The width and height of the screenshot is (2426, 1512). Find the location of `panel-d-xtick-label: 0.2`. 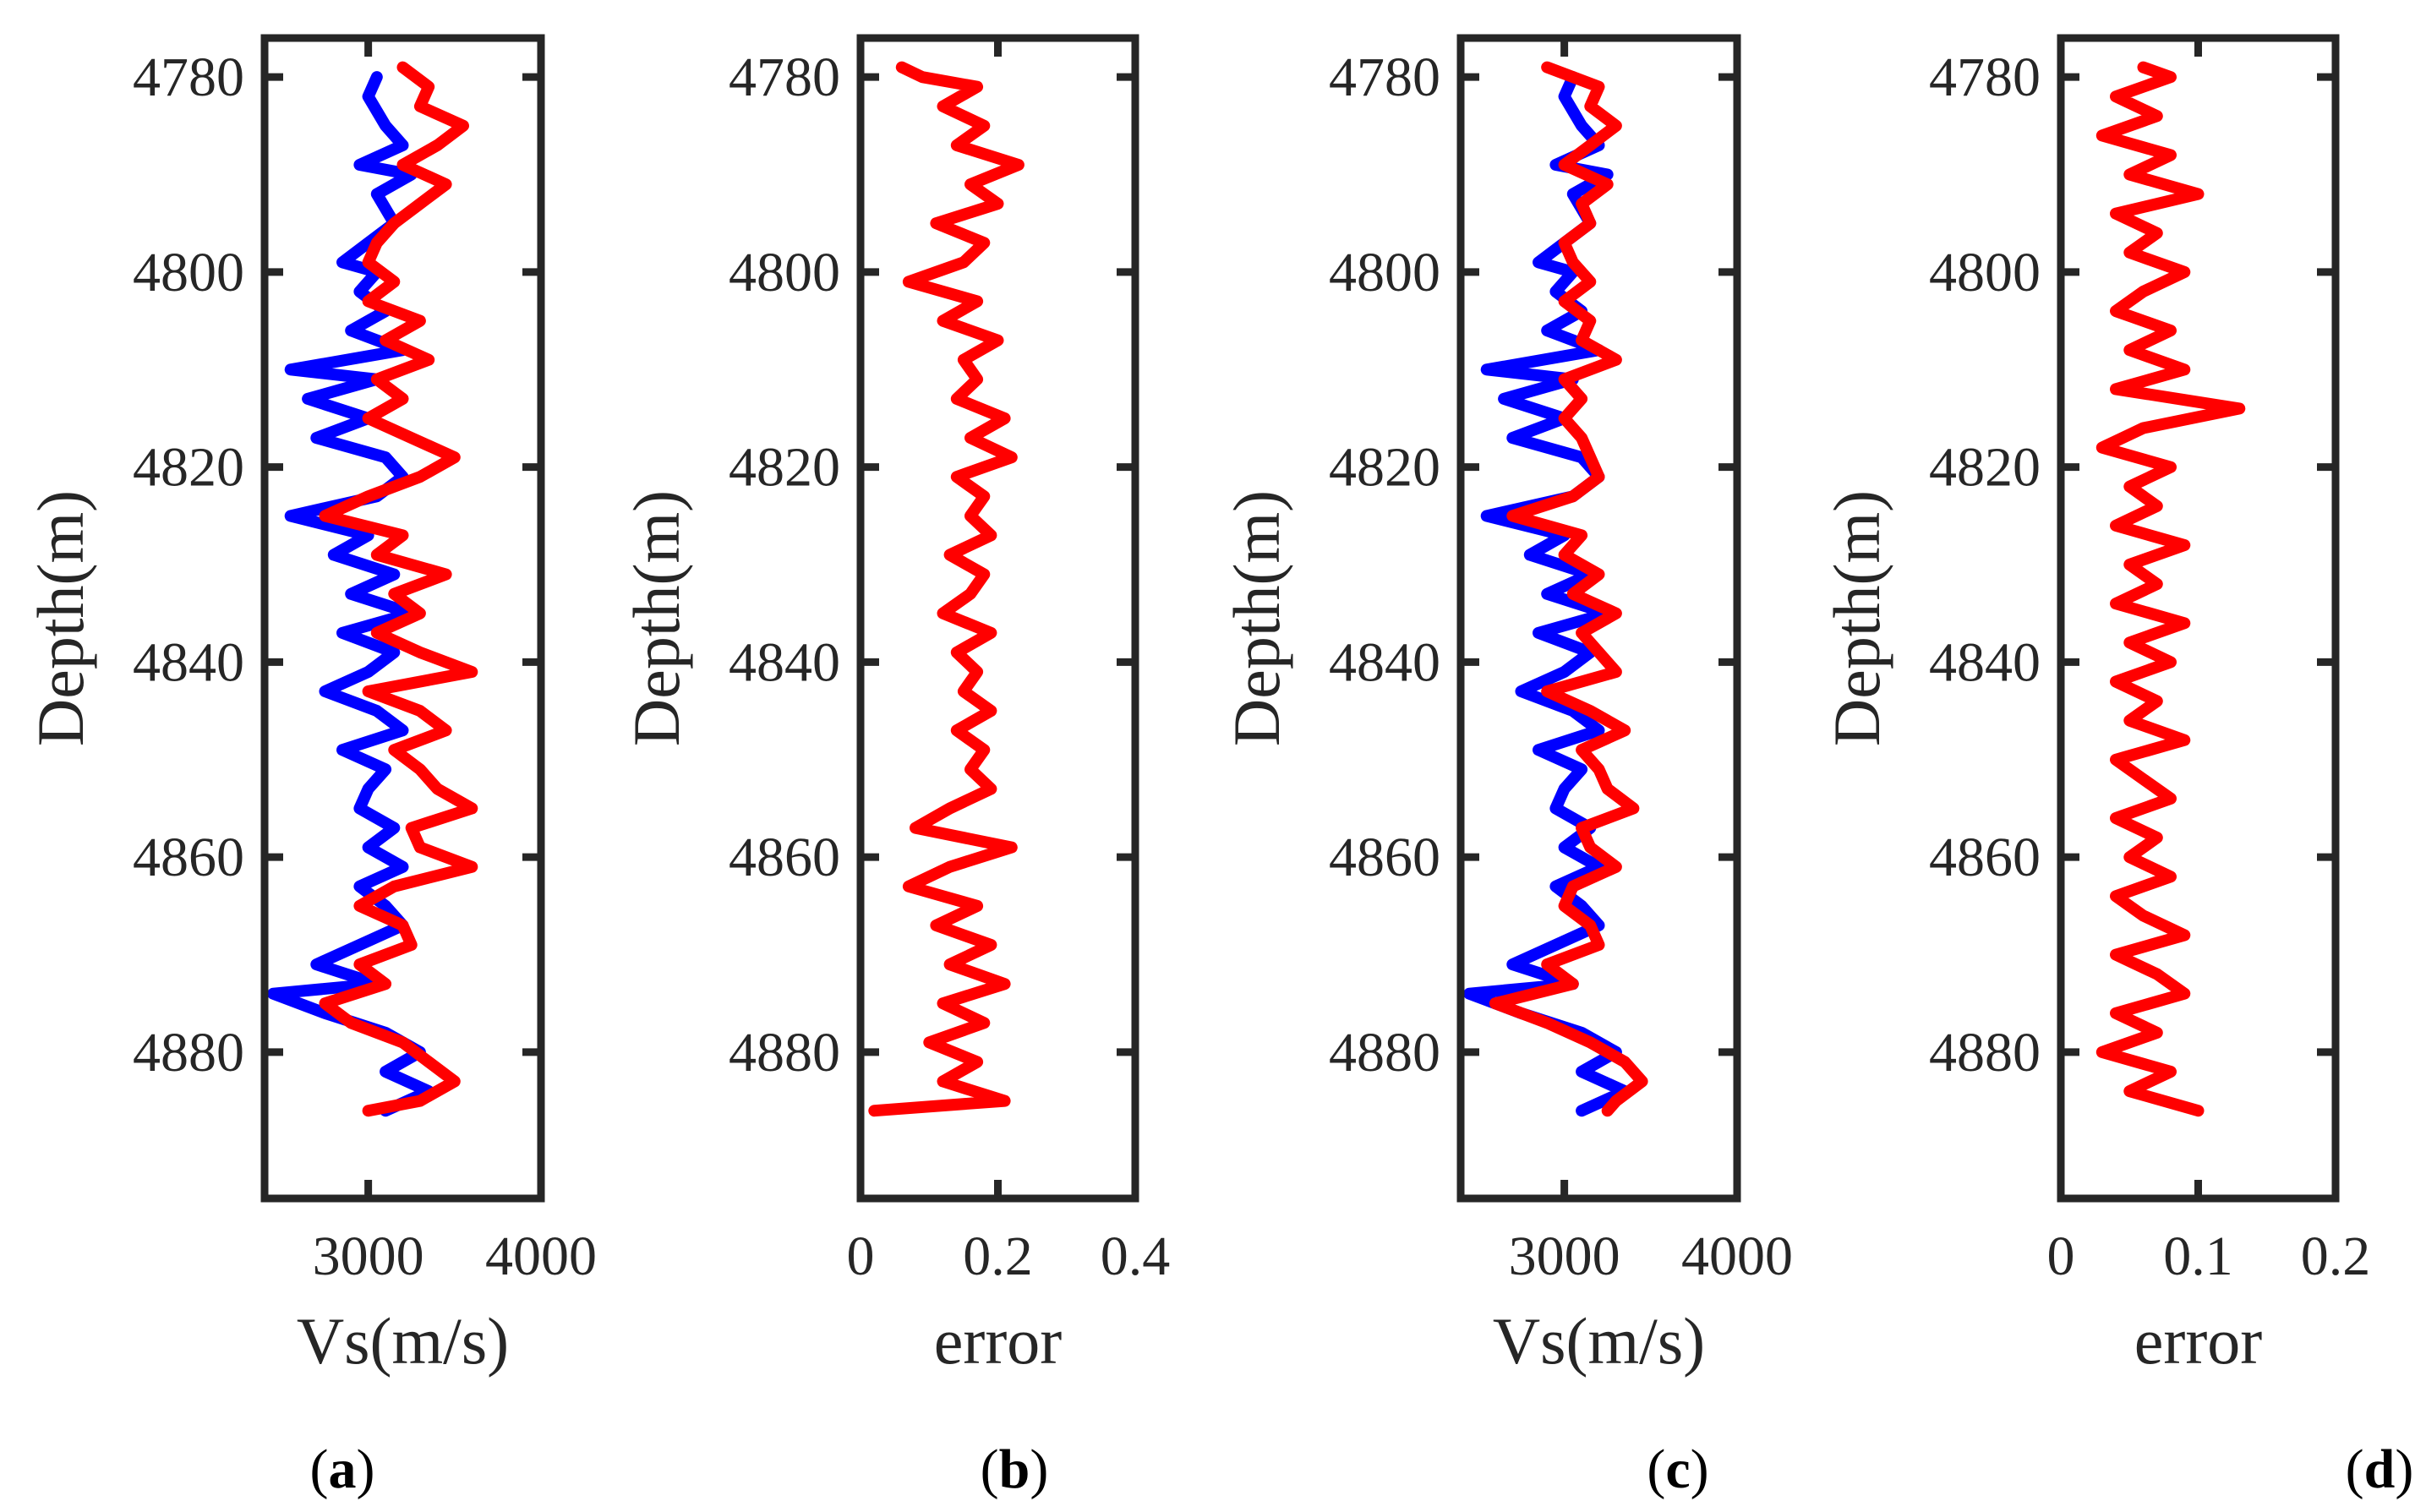

panel-d-xtick-label: 0.2 is located at coordinates (2336, 1256).